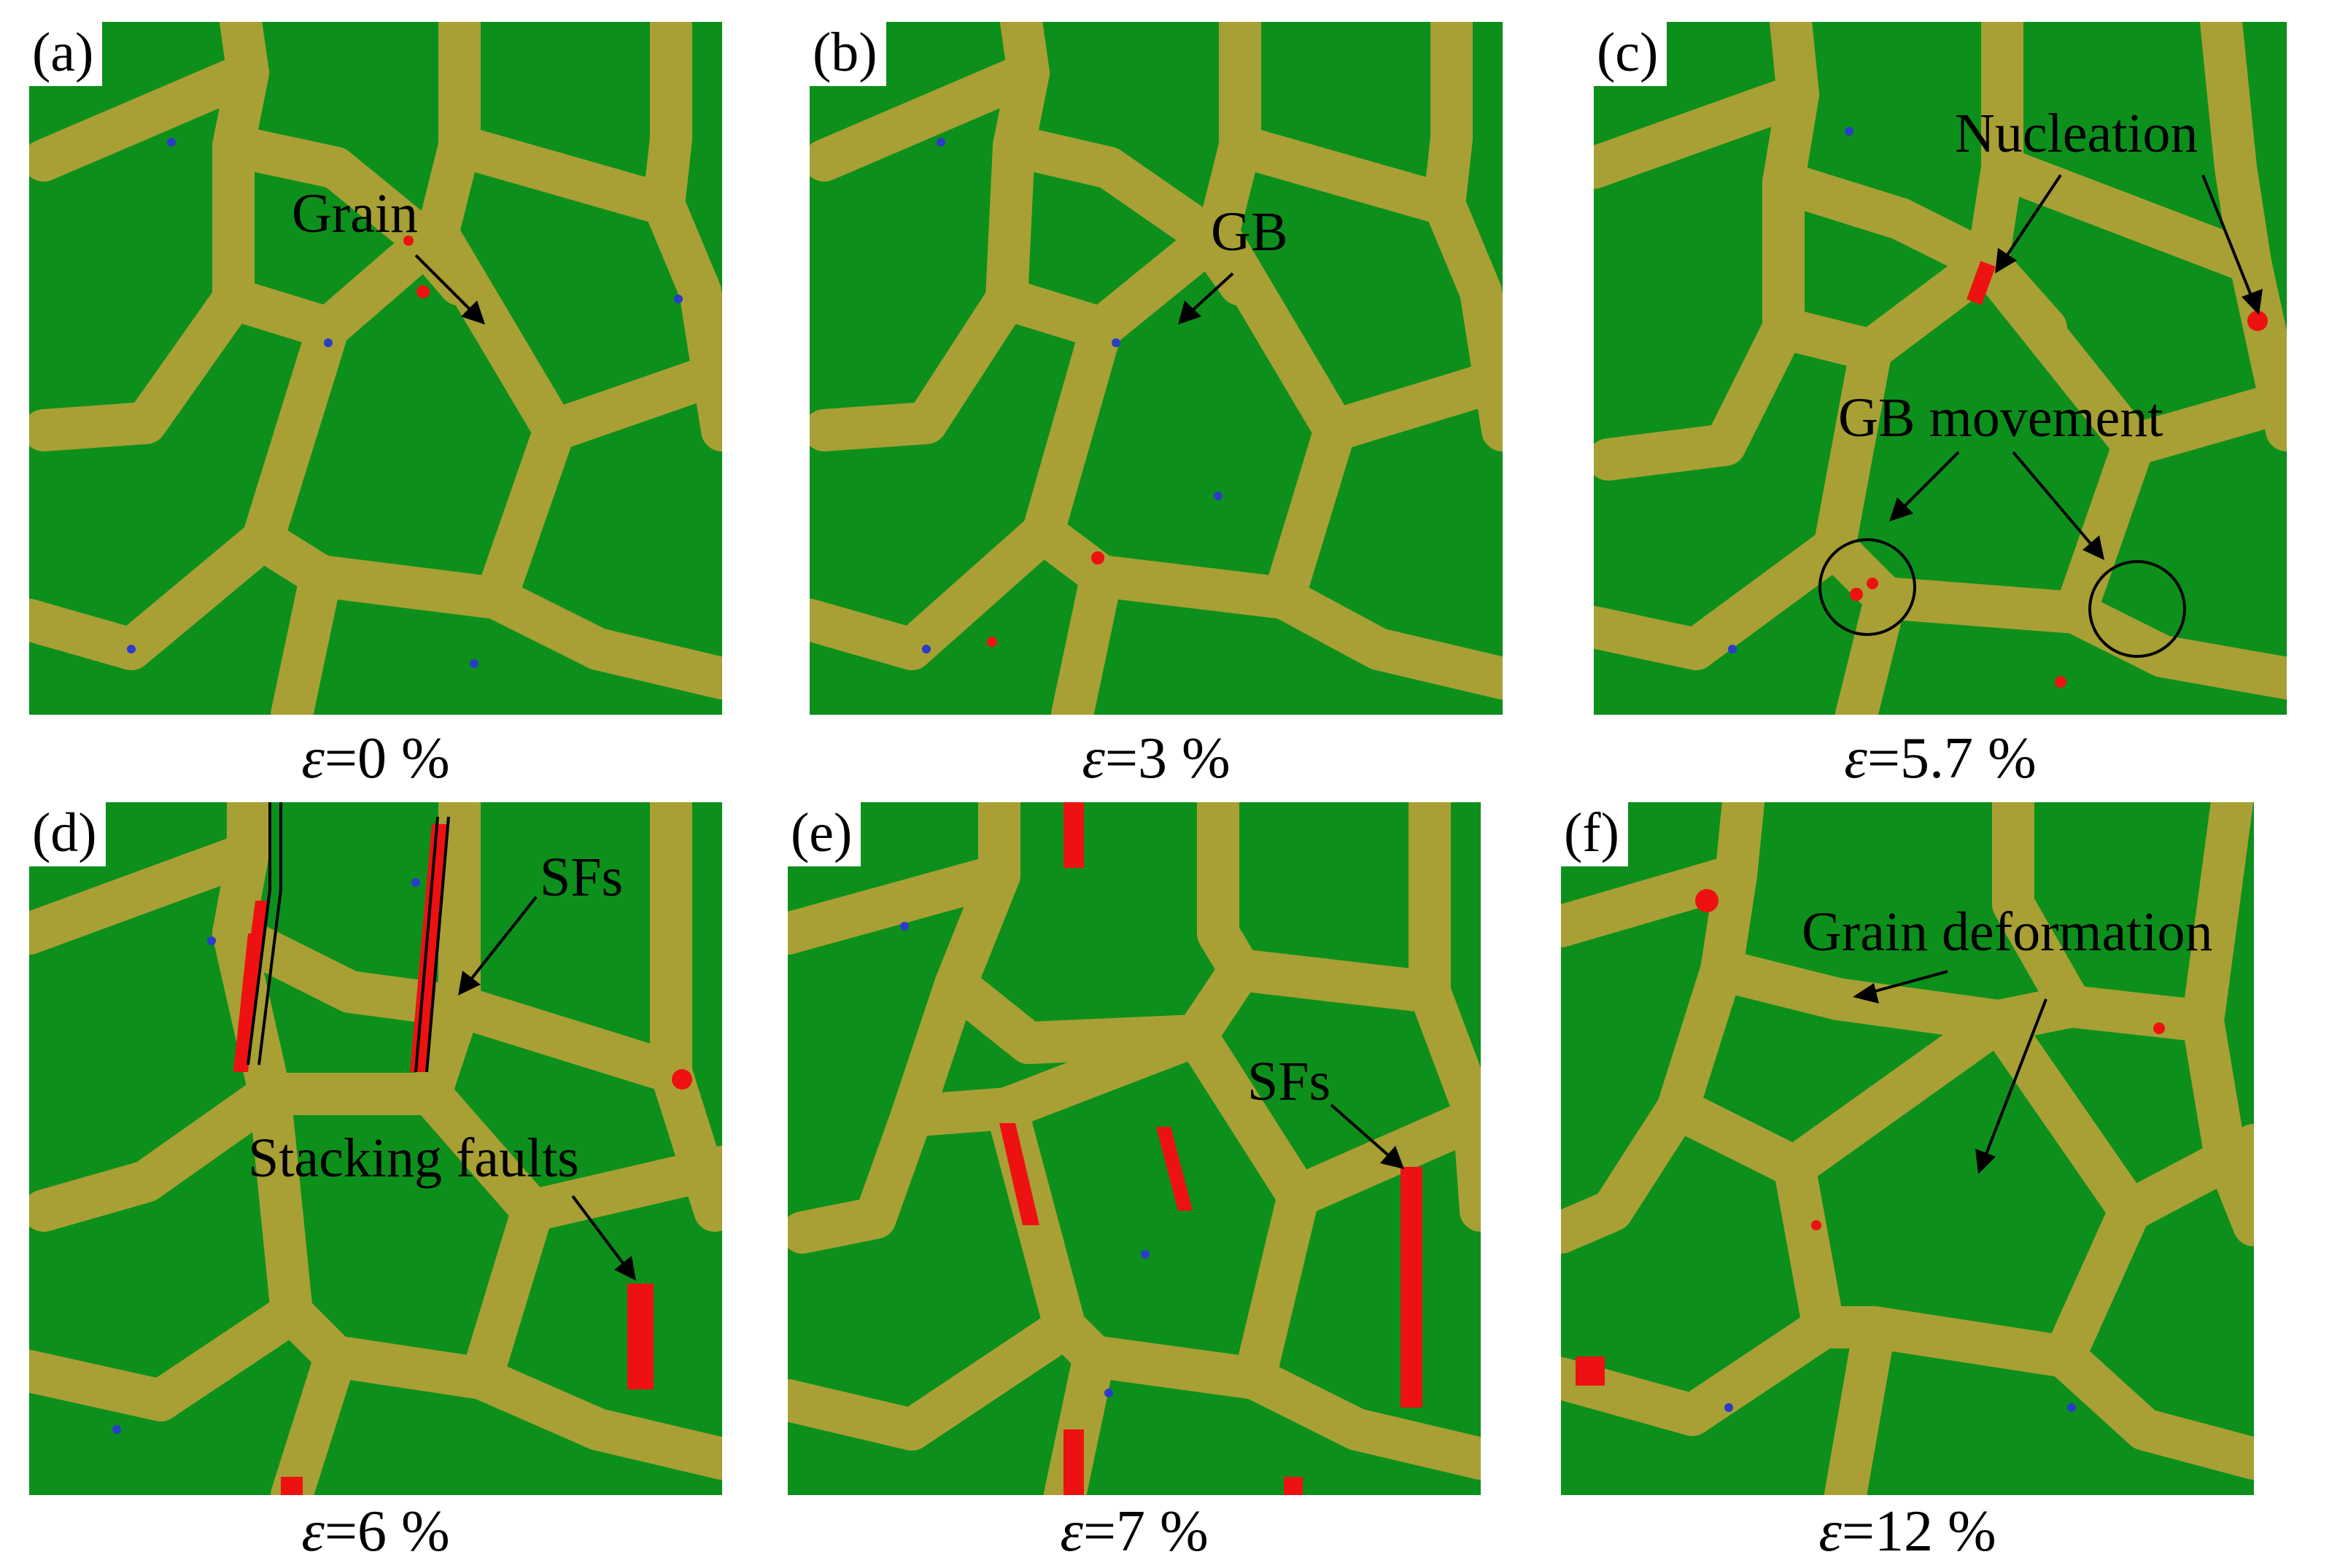 This screenshot has width=2340, height=1568. What do you see at coordinates (387, 1531) in the screenshot?
I see `strain-value: =6 %` at bounding box center [387, 1531].